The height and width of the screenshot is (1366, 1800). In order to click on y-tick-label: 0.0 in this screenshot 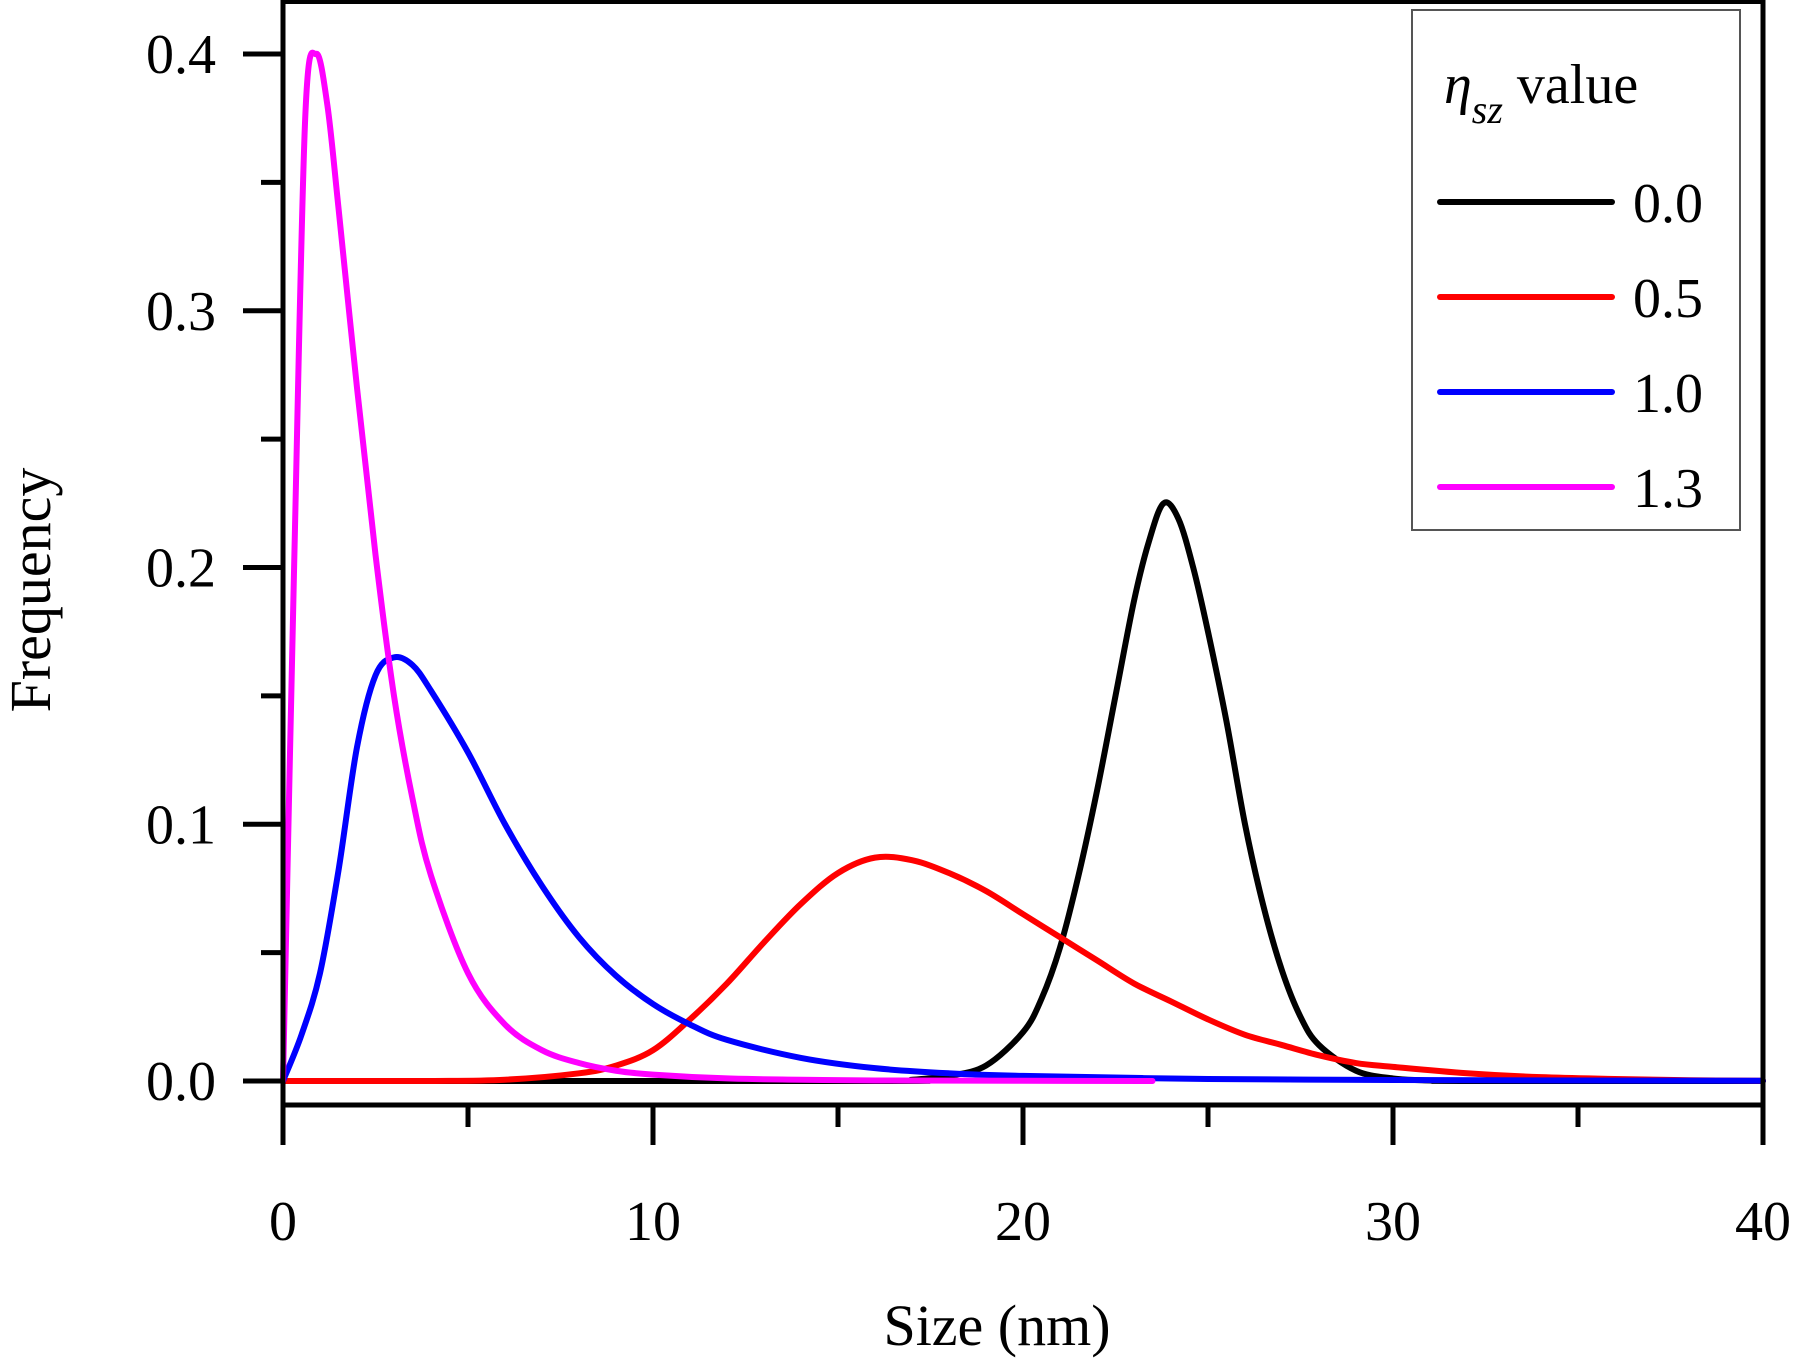, I will do `click(181, 1082)`.